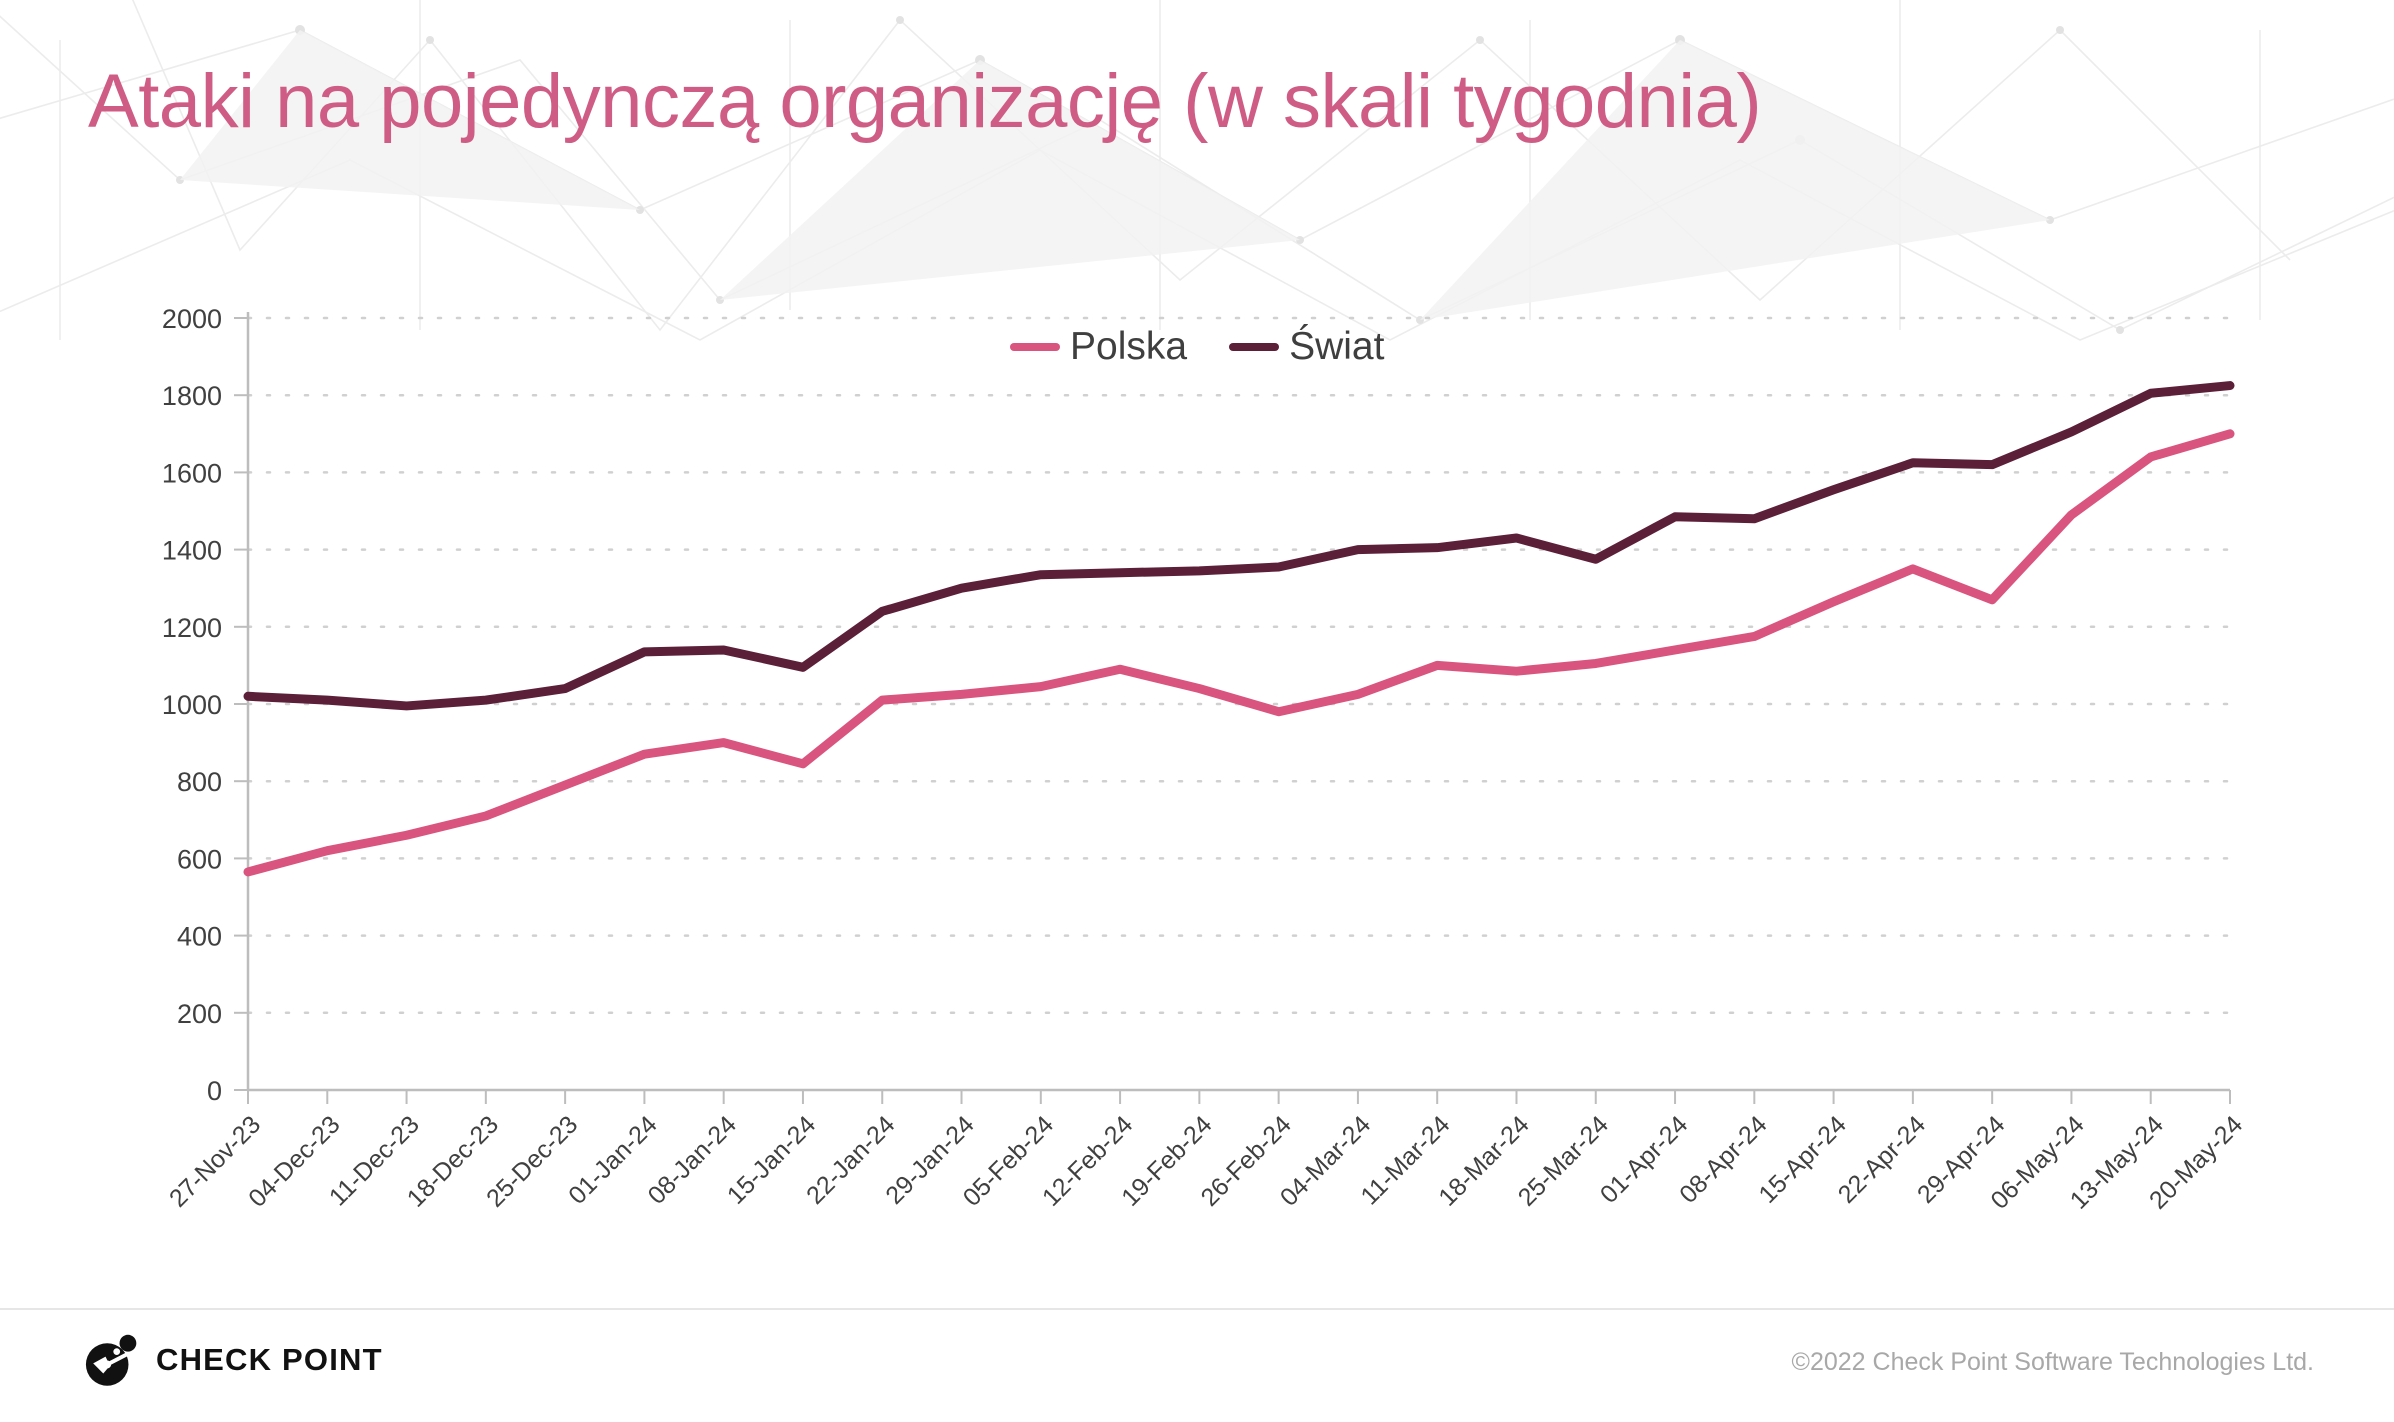 The height and width of the screenshot is (1422, 2394). I want to click on y-axis-tick-label: 0, so click(214, 1091).